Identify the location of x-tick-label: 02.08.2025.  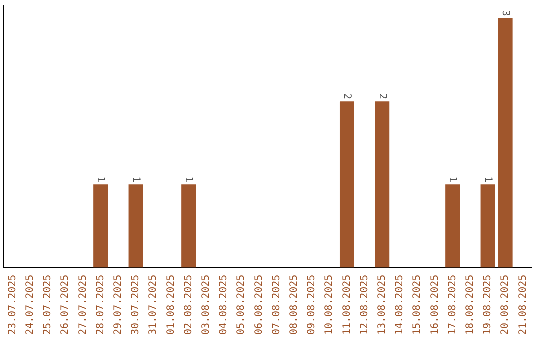
(188, 305).